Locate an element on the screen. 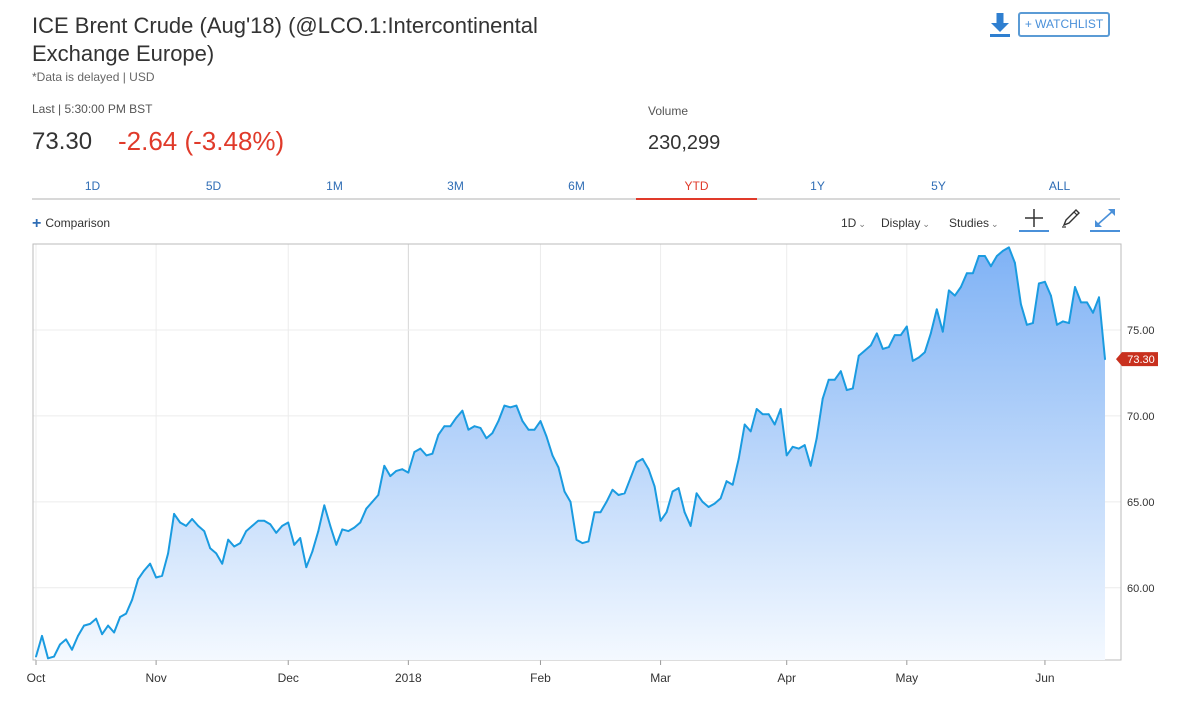 The image size is (1197, 716). draw-pencil-icon is located at coordinates (1071, 218).